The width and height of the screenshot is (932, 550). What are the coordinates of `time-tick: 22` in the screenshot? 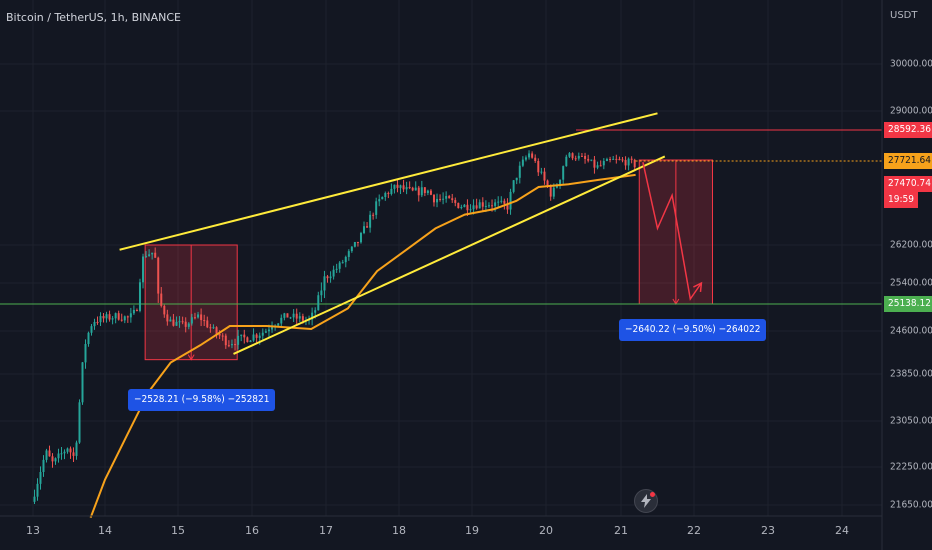 It's located at (694, 530).